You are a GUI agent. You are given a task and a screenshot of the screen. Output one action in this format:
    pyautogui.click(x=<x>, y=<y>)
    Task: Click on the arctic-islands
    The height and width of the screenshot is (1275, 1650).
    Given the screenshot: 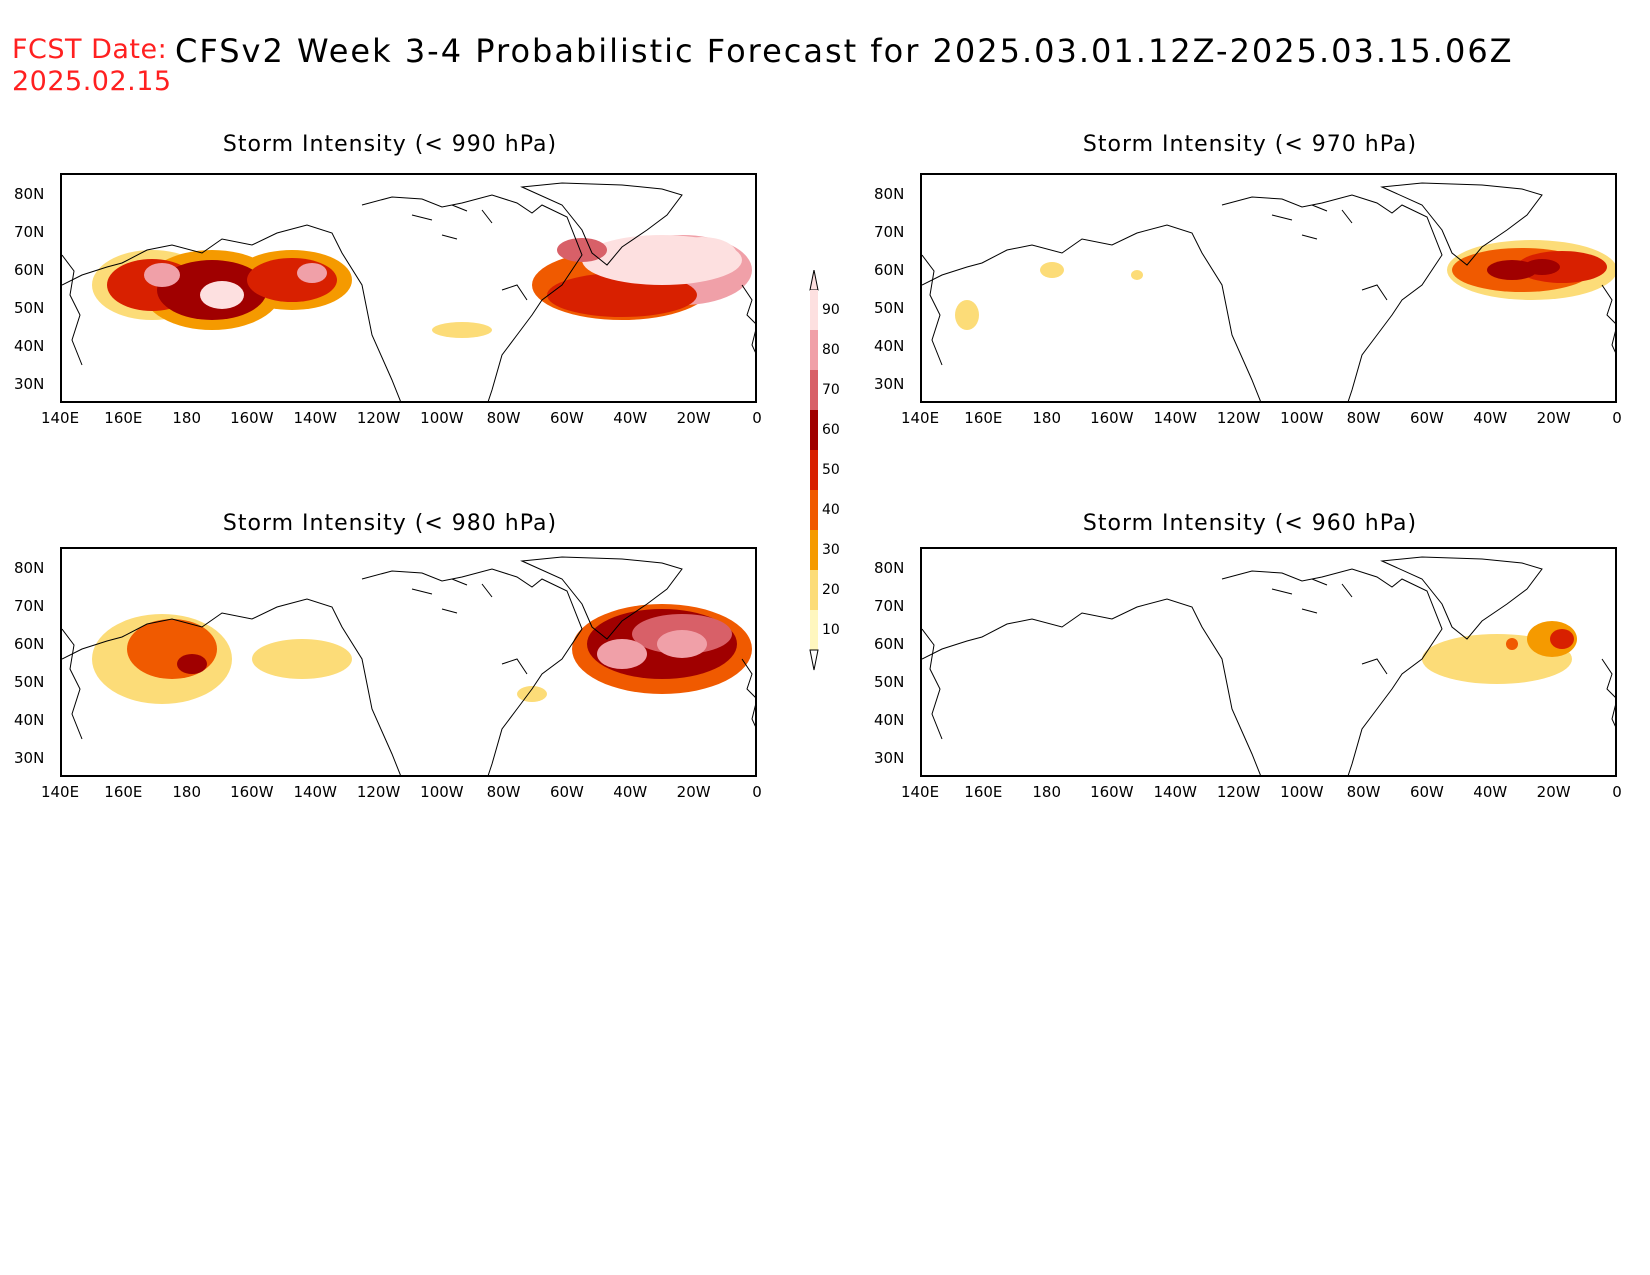 What is the action you would take?
    pyautogui.click(x=1329, y=252)
    